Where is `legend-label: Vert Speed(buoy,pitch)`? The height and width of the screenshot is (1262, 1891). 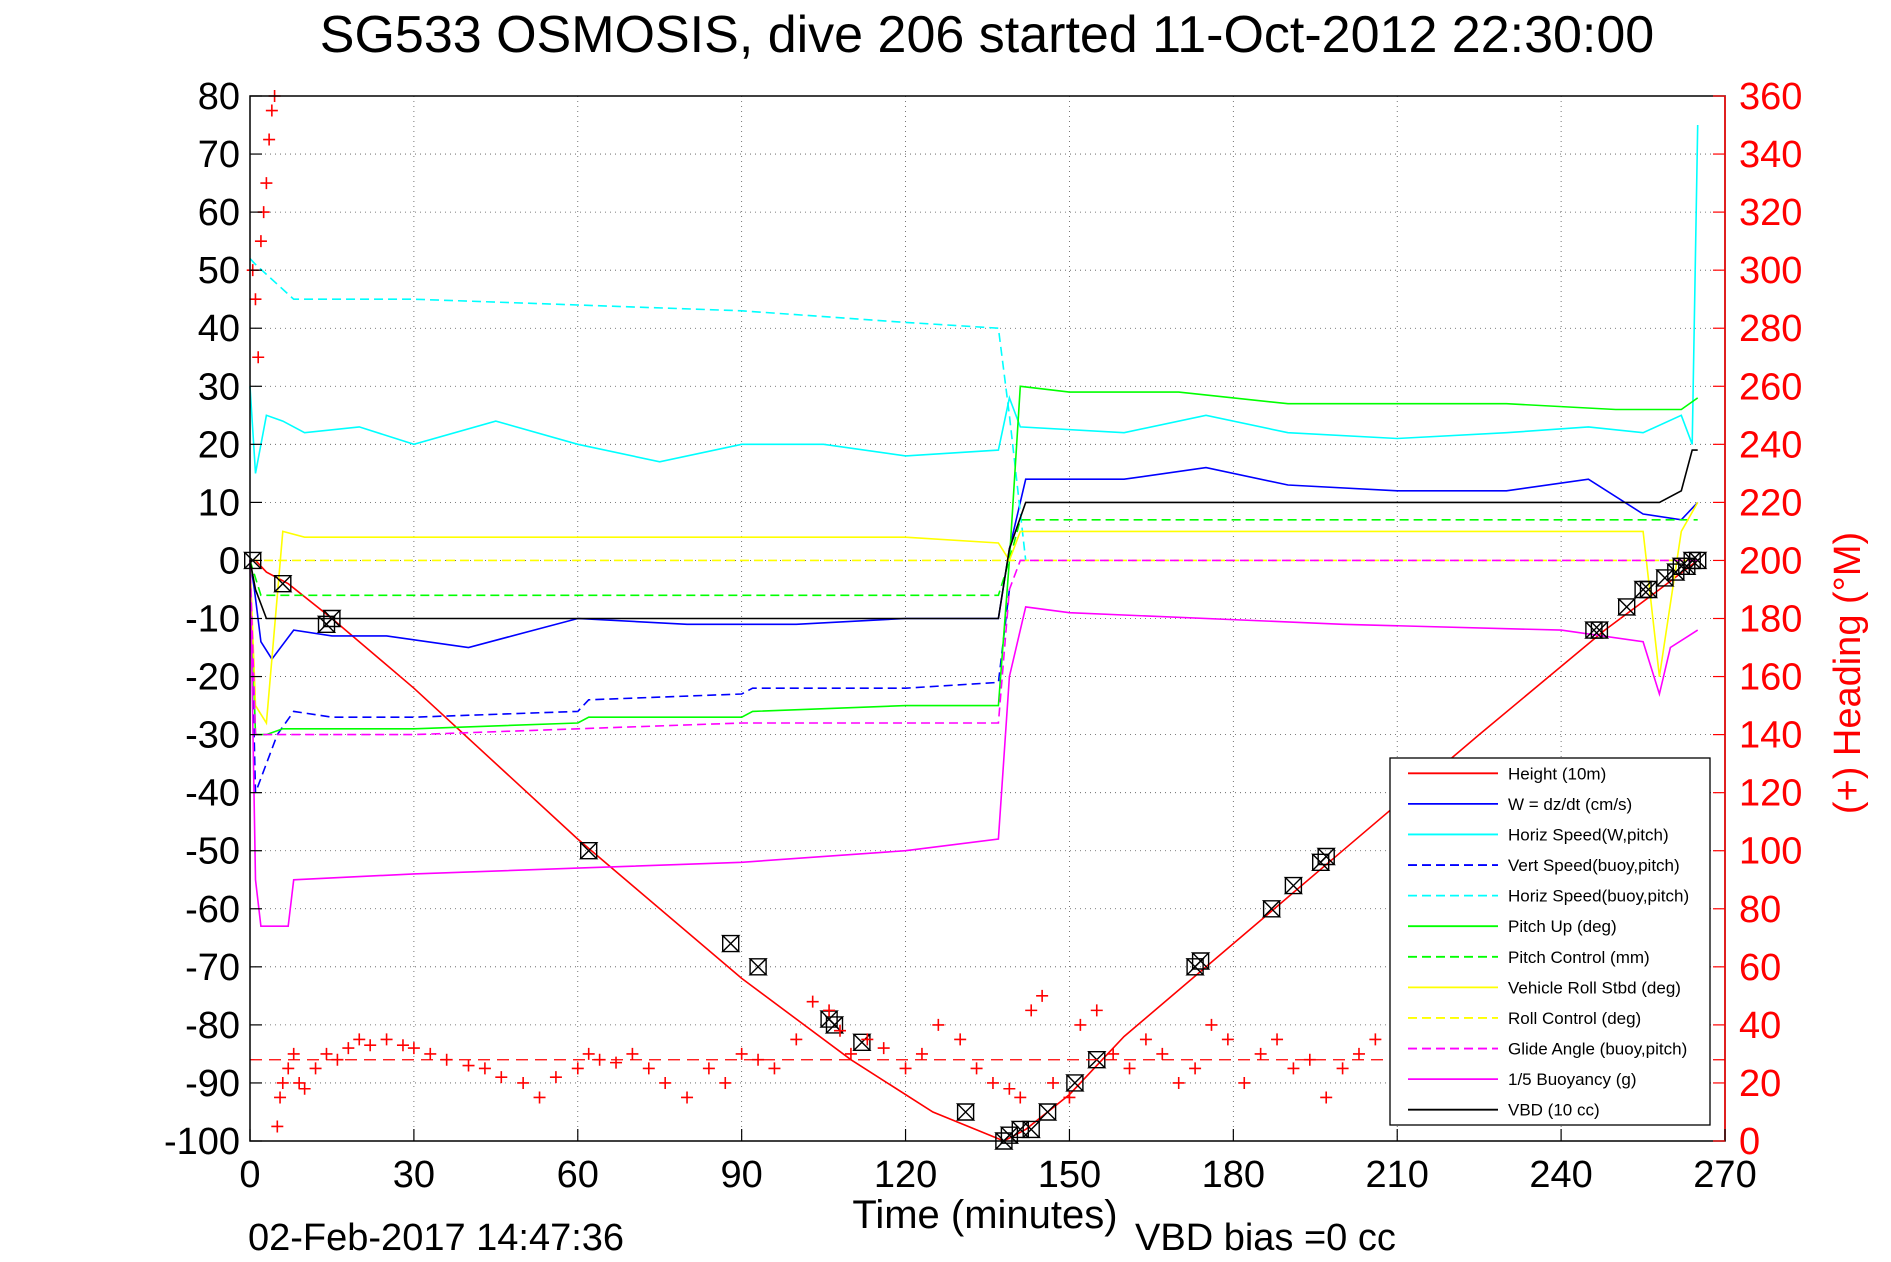 legend-label: Vert Speed(buoy,pitch) is located at coordinates (1594, 865).